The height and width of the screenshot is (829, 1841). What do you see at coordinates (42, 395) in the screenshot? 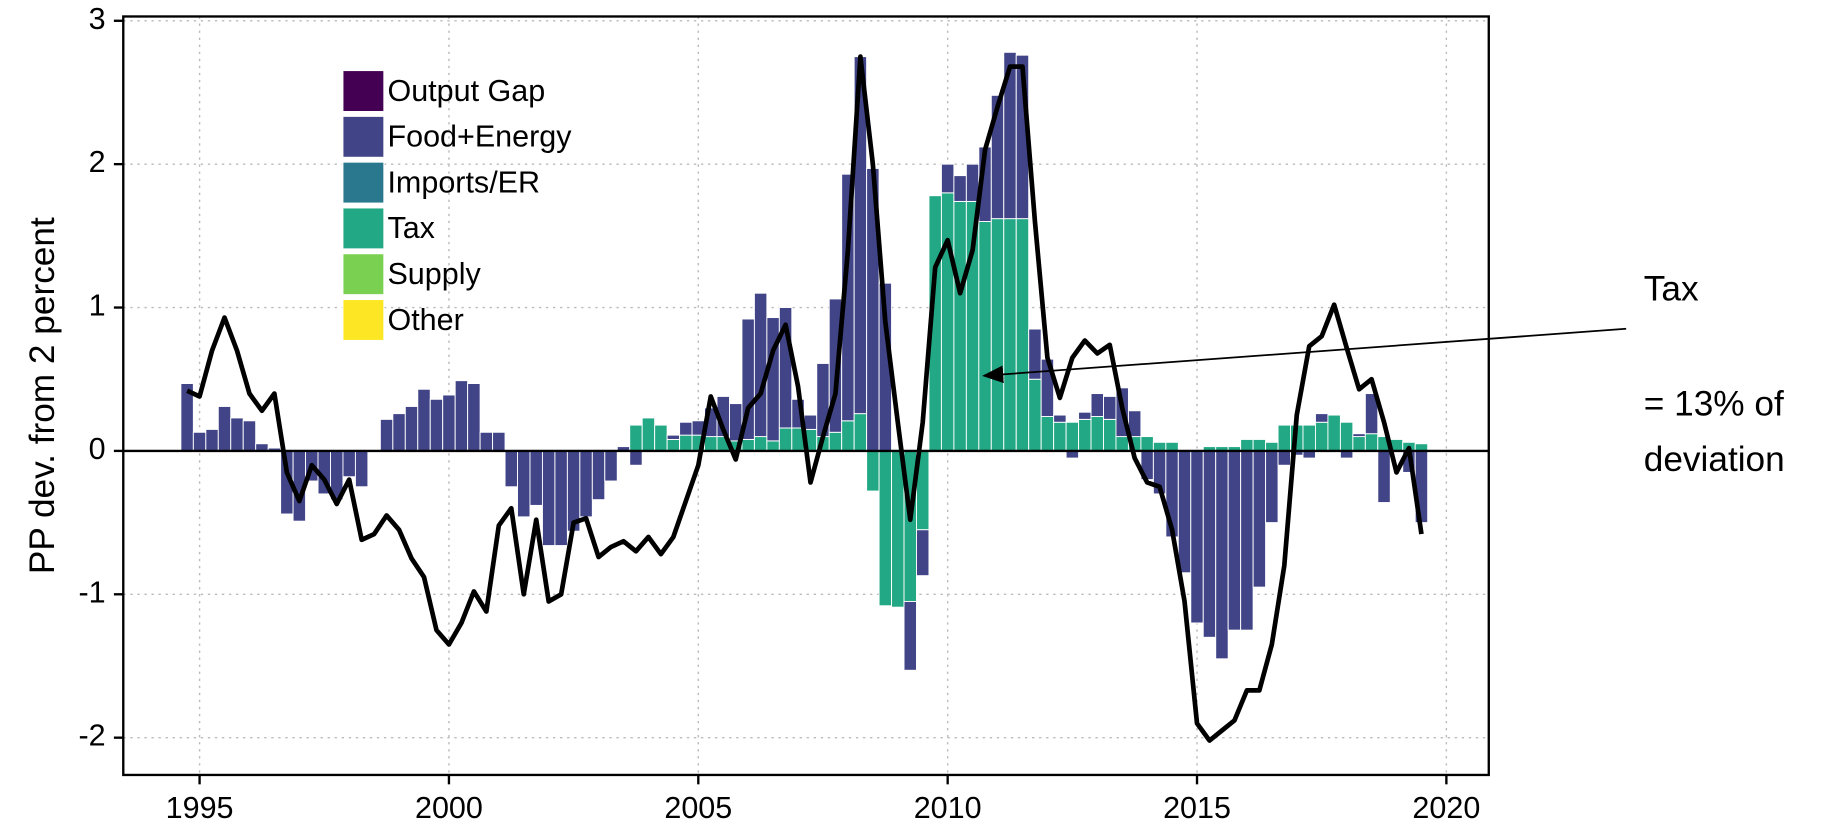
I see `y-axis-label: PP dev. from 2 percent` at bounding box center [42, 395].